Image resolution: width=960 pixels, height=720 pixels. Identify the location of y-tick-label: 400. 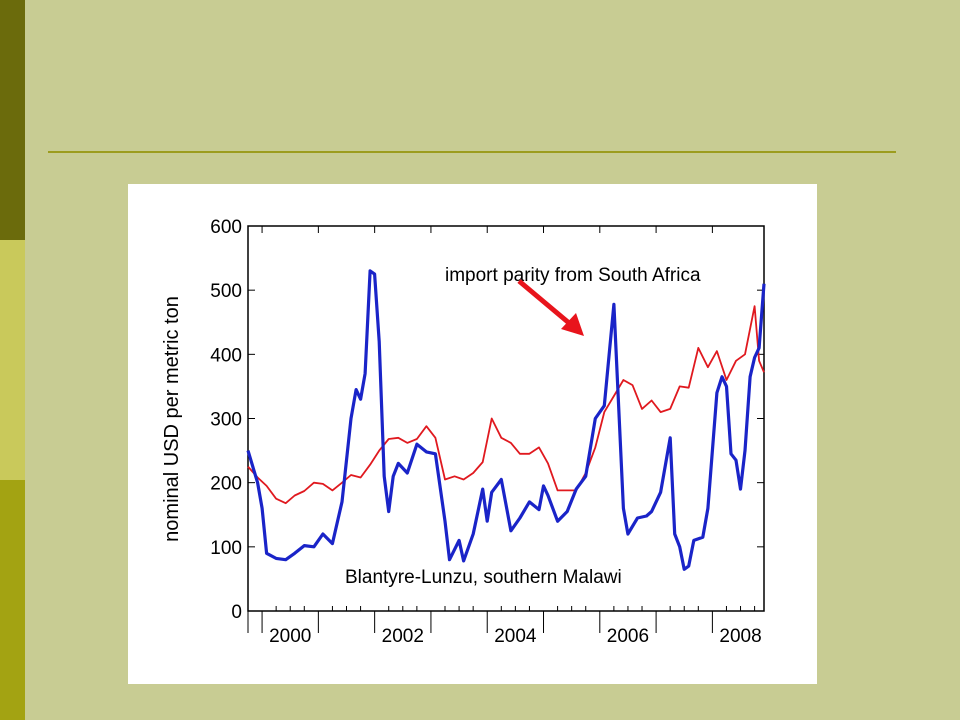
(226, 355).